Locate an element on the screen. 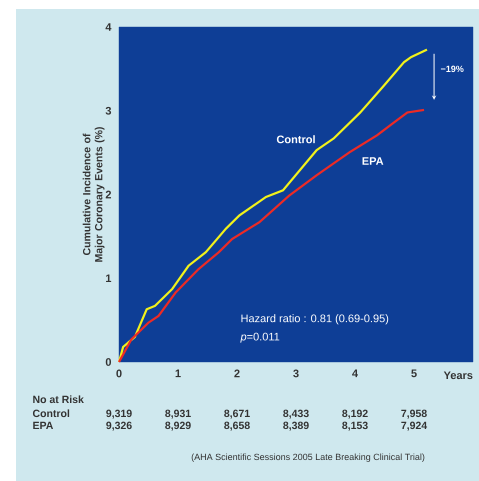 This screenshot has height=481, width=479. x-tick-label: 0 is located at coordinates (119, 374).